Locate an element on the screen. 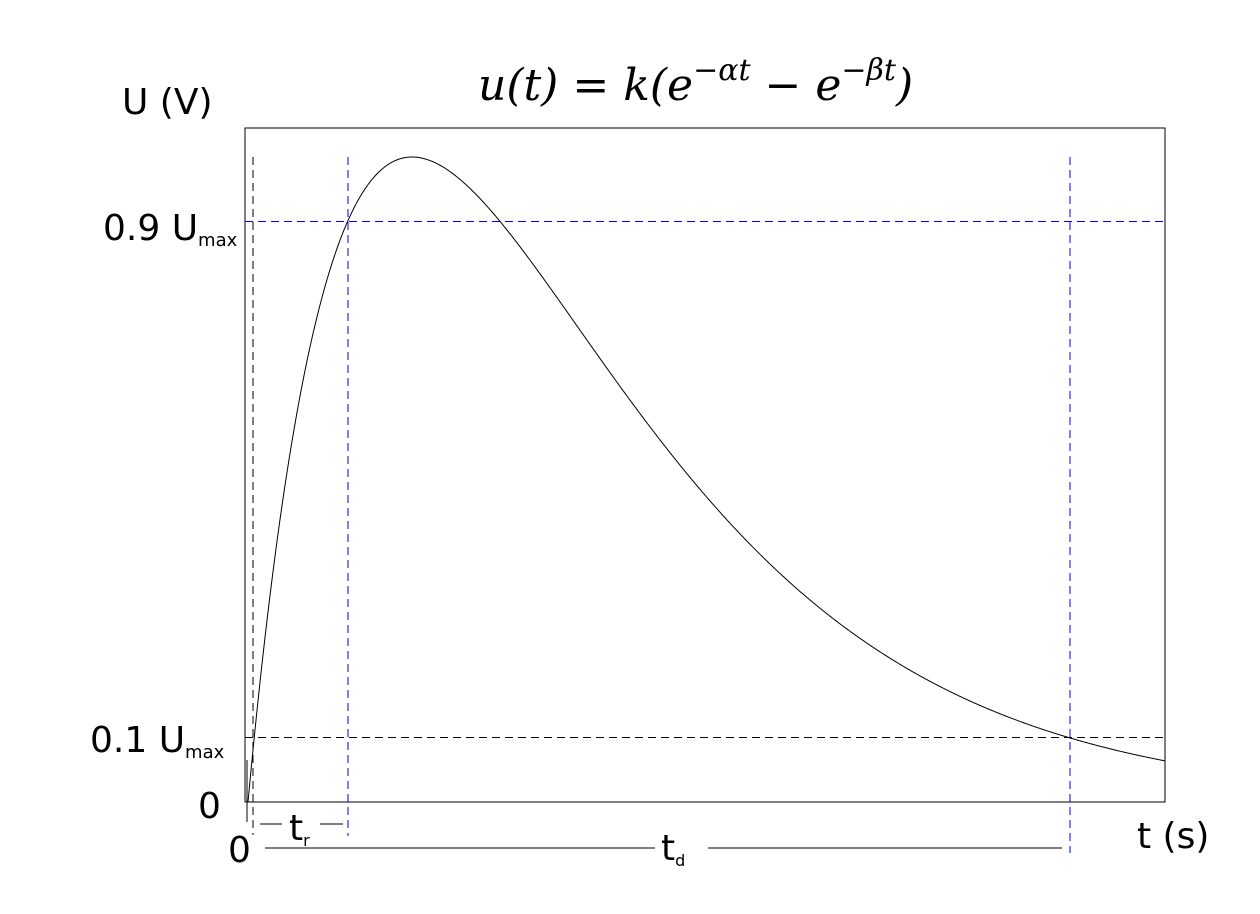 The width and height of the screenshot is (1260, 914). y-axis-label: U (V) is located at coordinates (167, 102).